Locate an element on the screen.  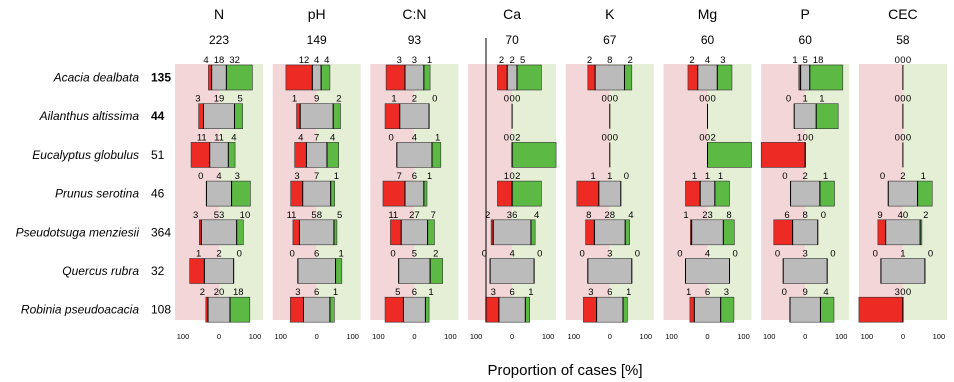
variable-count-k: 67 is located at coordinates (610, 40).